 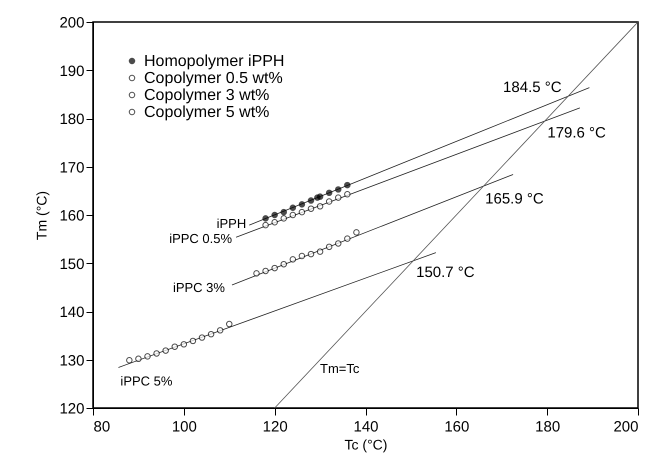 What do you see at coordinates (457, 427) in the screenshot?
I see `x-tick-label: 160` at bounding box center [457, 427].